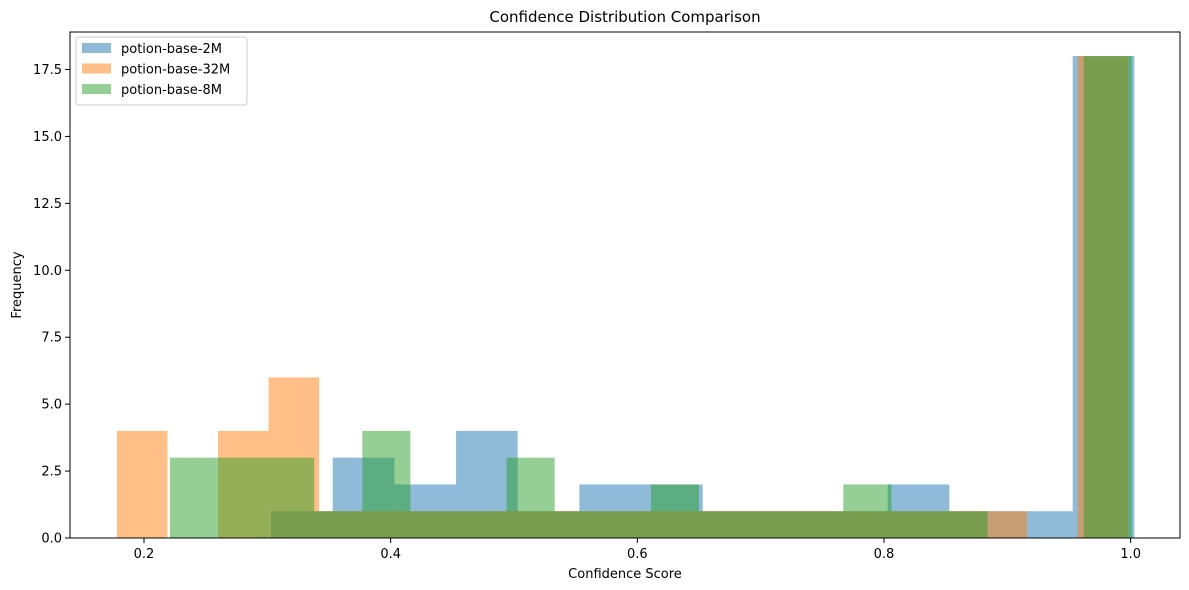  I want to click on histogram-bar-s2-b12, so click(771, 524).